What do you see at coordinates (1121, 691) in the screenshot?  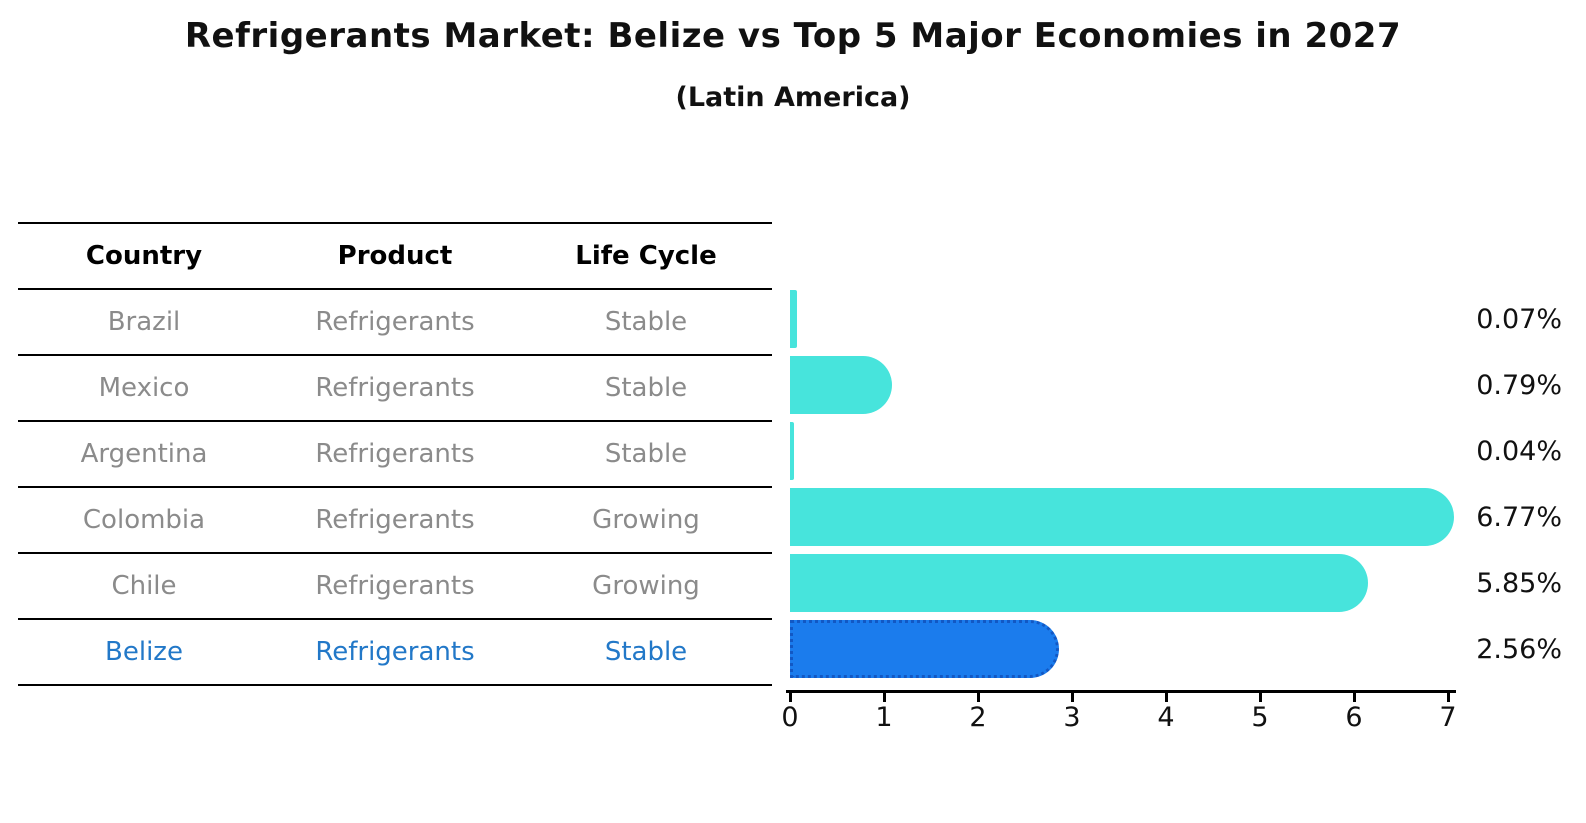 I see `x-axis-line` at bounding box center [1121, 691].